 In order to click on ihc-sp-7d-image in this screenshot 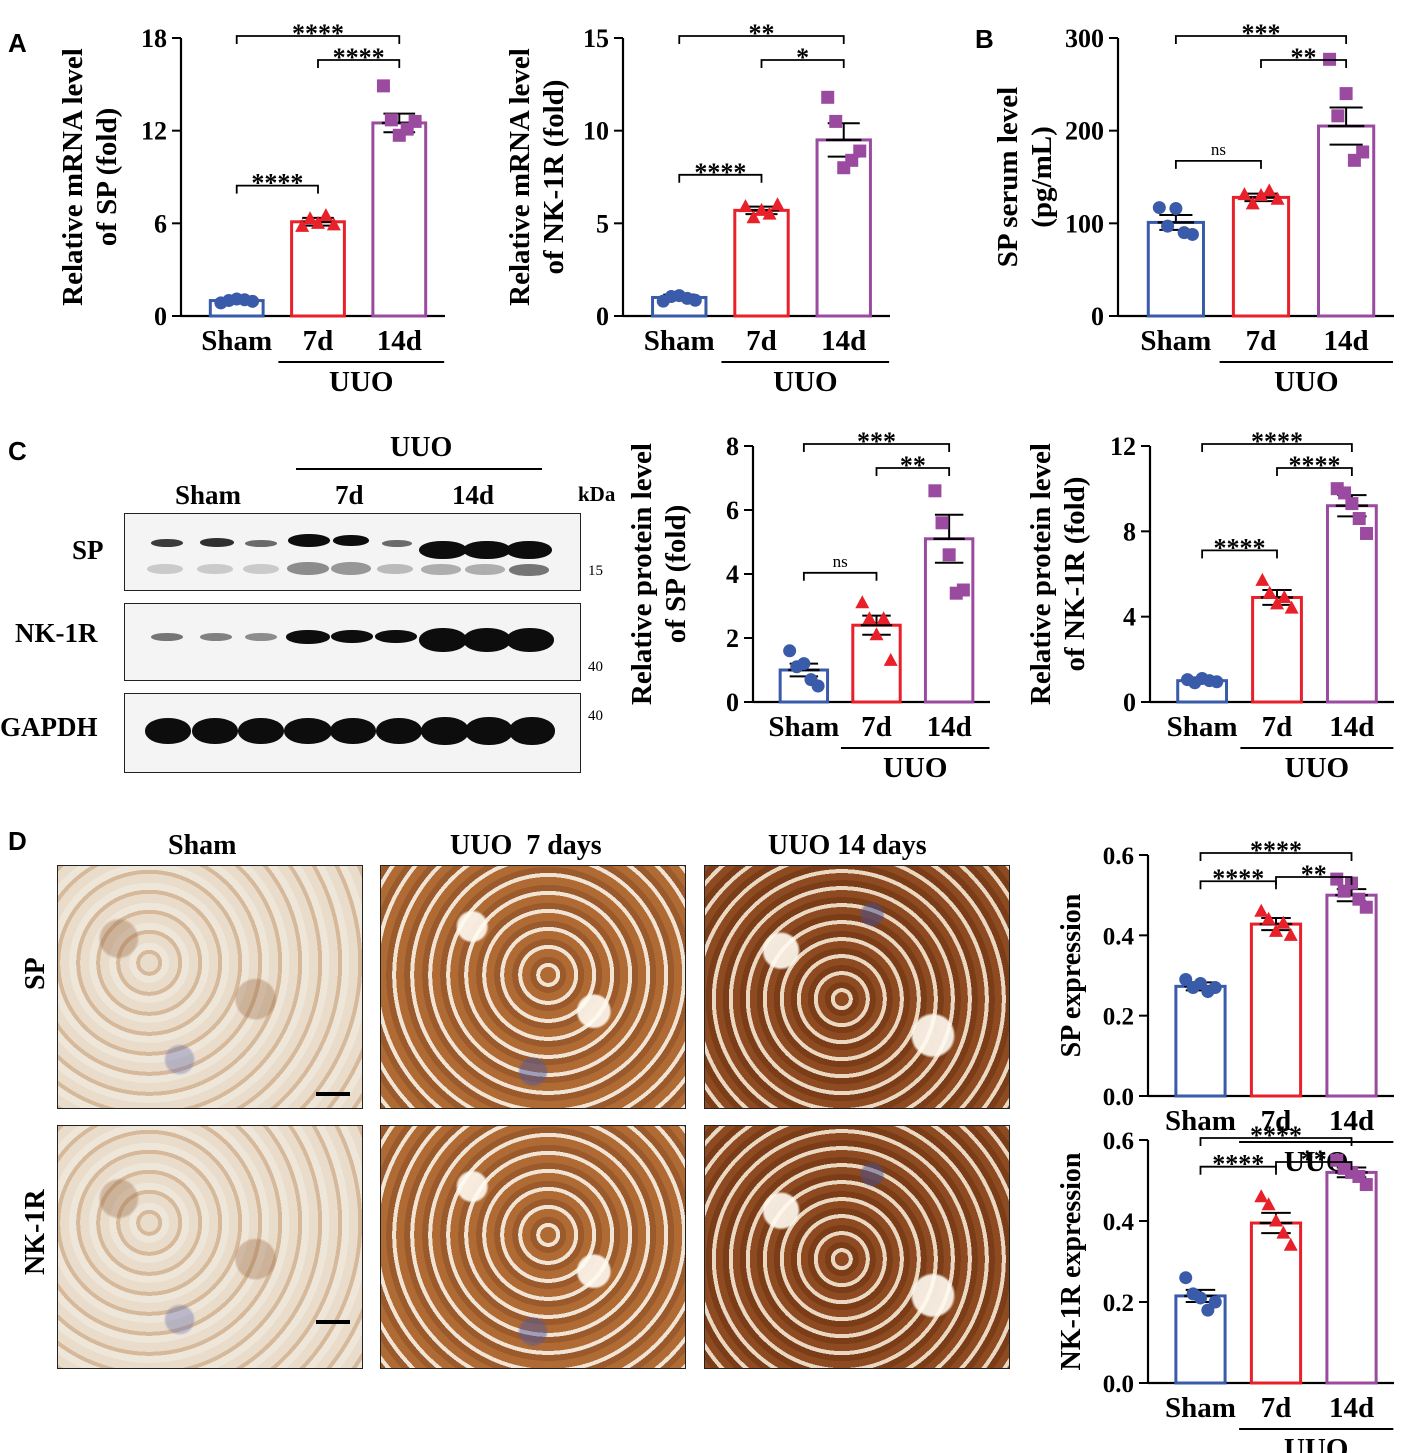, I will do `click(533, 987)`.